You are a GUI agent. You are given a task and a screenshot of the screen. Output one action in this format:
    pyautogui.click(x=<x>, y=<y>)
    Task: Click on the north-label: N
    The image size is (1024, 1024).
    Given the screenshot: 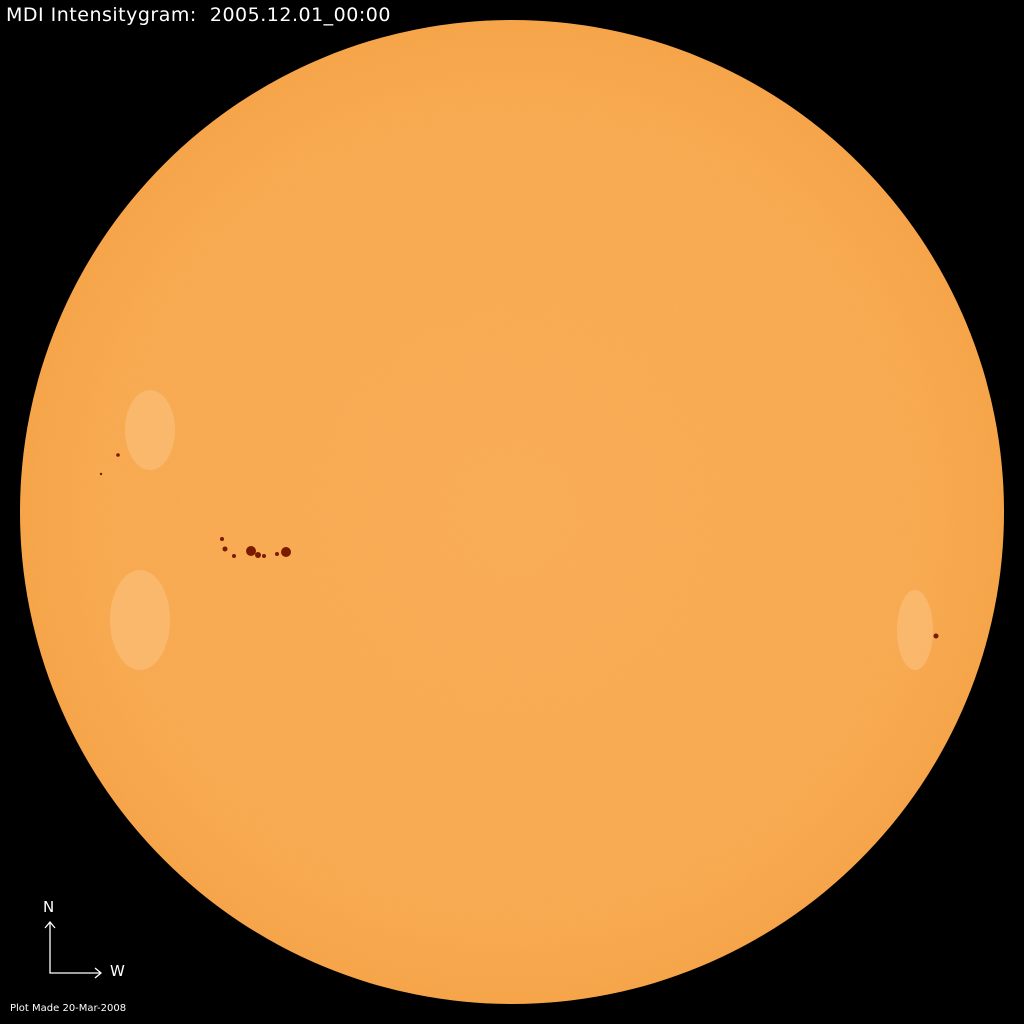 What is the action you would take?
    pyautogui.click(x=49, y=907)
    